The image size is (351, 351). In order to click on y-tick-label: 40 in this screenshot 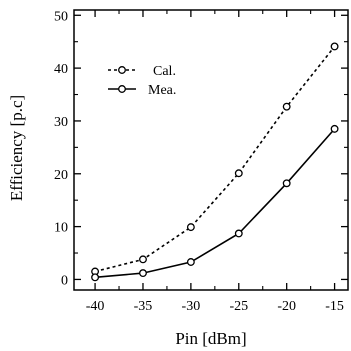, I will do `click(61, 69)`.